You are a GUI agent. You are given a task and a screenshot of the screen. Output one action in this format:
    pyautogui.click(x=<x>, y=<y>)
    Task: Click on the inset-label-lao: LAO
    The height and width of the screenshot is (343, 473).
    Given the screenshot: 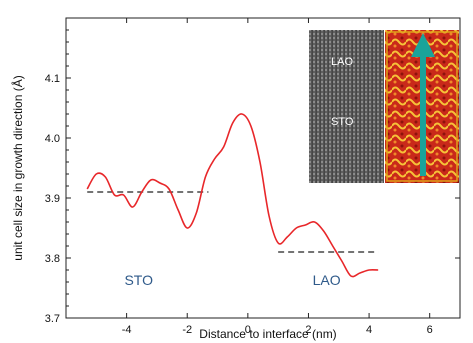 What is the action you would take?
    pyautogui.click(x=342, y=62)
    